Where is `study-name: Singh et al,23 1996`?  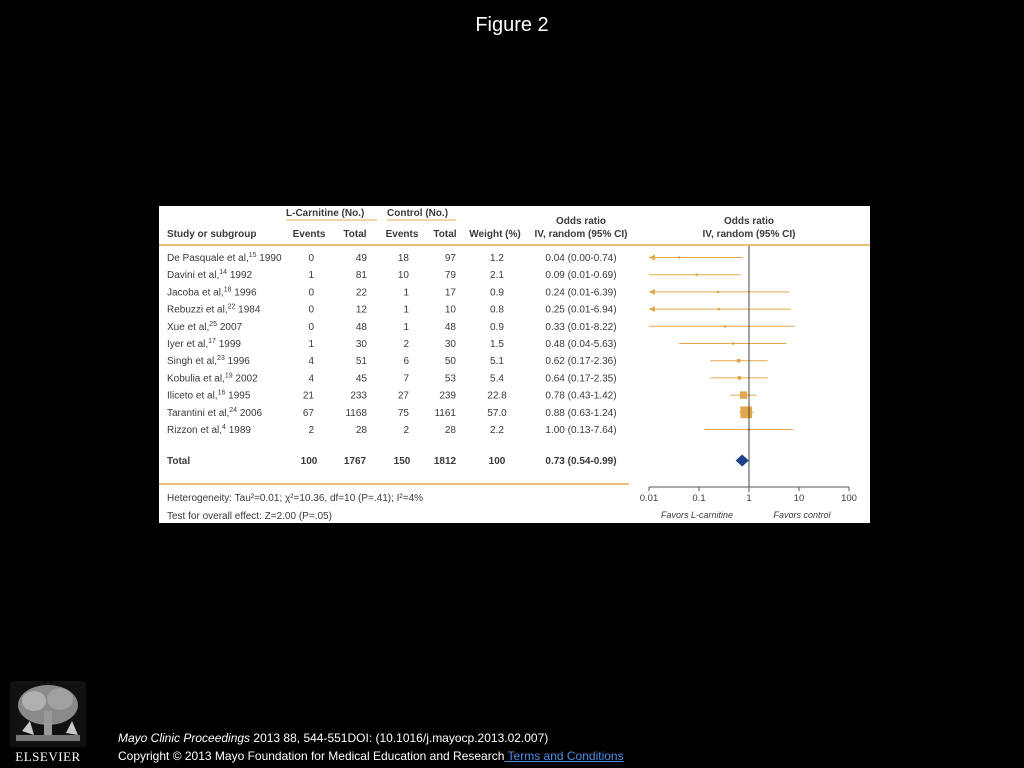 study-name: Singh et al,23 1996 is located at coordinates (208, 361).